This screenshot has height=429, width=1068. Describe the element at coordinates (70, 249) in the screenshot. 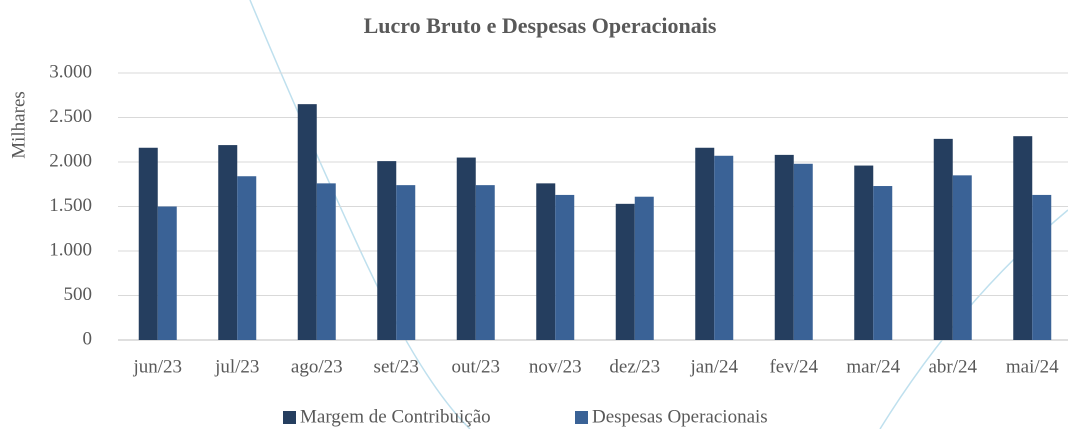

I see `y-tick-label: 1.000` at that location.